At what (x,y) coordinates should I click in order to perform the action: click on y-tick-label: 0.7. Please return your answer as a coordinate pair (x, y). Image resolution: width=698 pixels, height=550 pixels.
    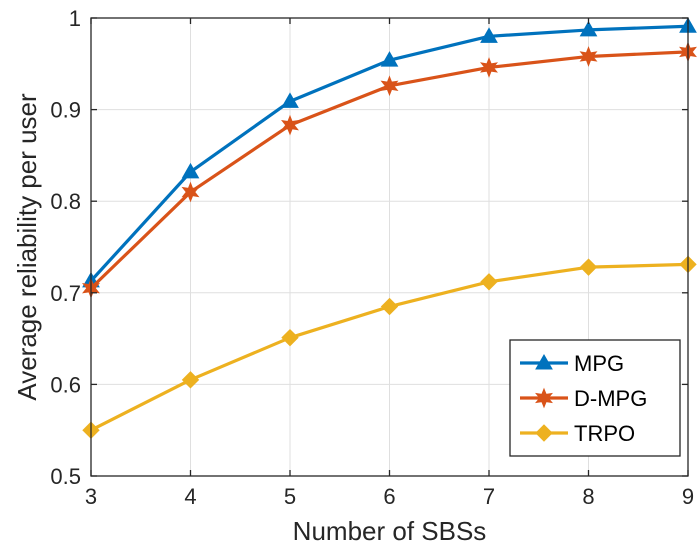
    Looking at the image, I should click on (65, 293).